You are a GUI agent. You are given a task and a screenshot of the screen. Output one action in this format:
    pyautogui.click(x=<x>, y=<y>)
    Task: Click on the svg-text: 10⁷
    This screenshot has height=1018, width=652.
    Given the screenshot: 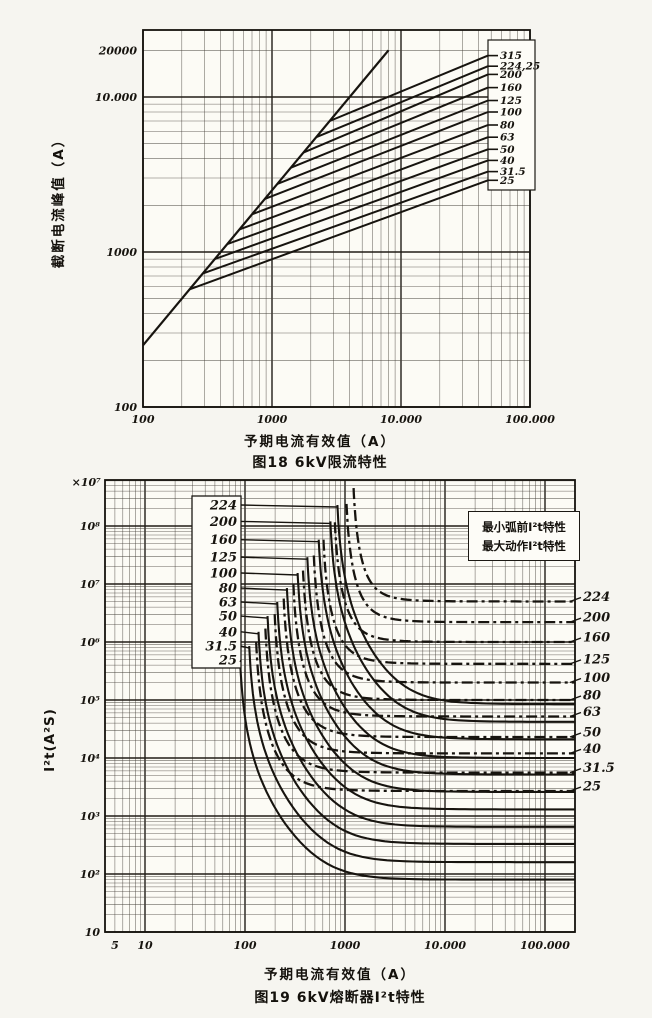 What is the action you would take?
    pyautogui.click(x=90, y=584)
    